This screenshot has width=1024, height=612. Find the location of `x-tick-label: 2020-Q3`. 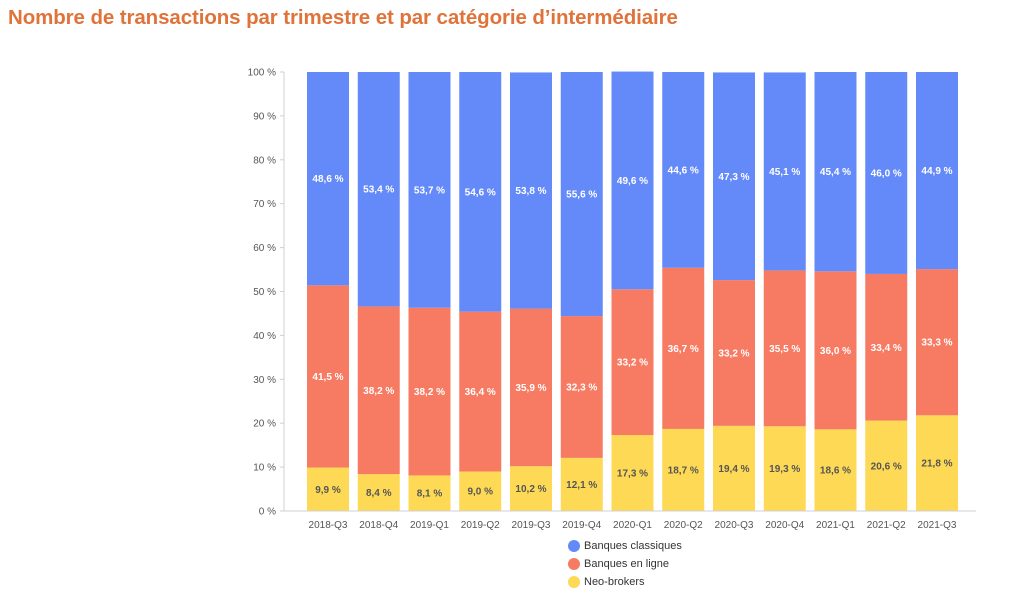

x-tick-label: 2020-Q3 is located at coordinates (734, 525).